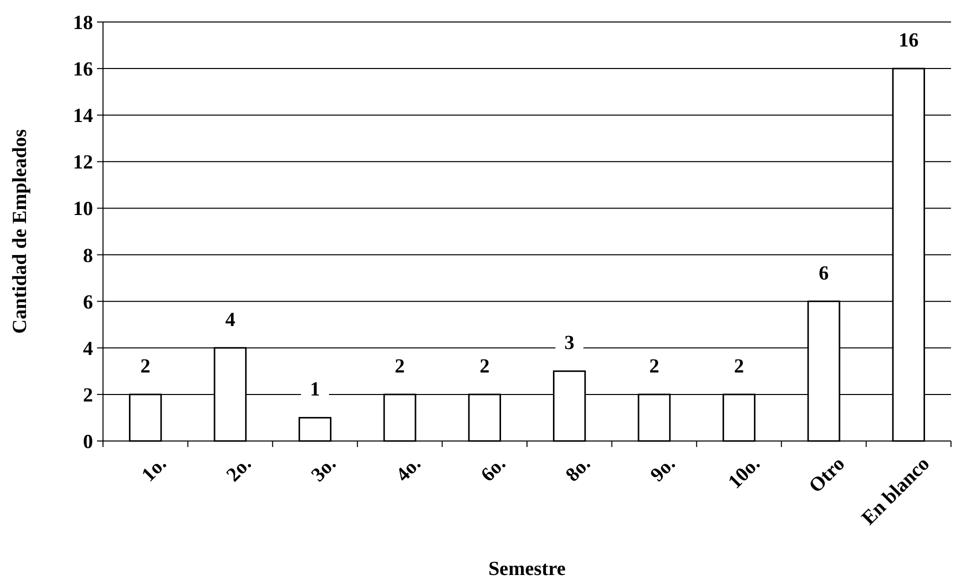 This screenshot has width=959, height=583. What do you see at coordinates (88, 395) in the screenshot?
I see `y-tick-label: 2` at bounding box center [88, 395].